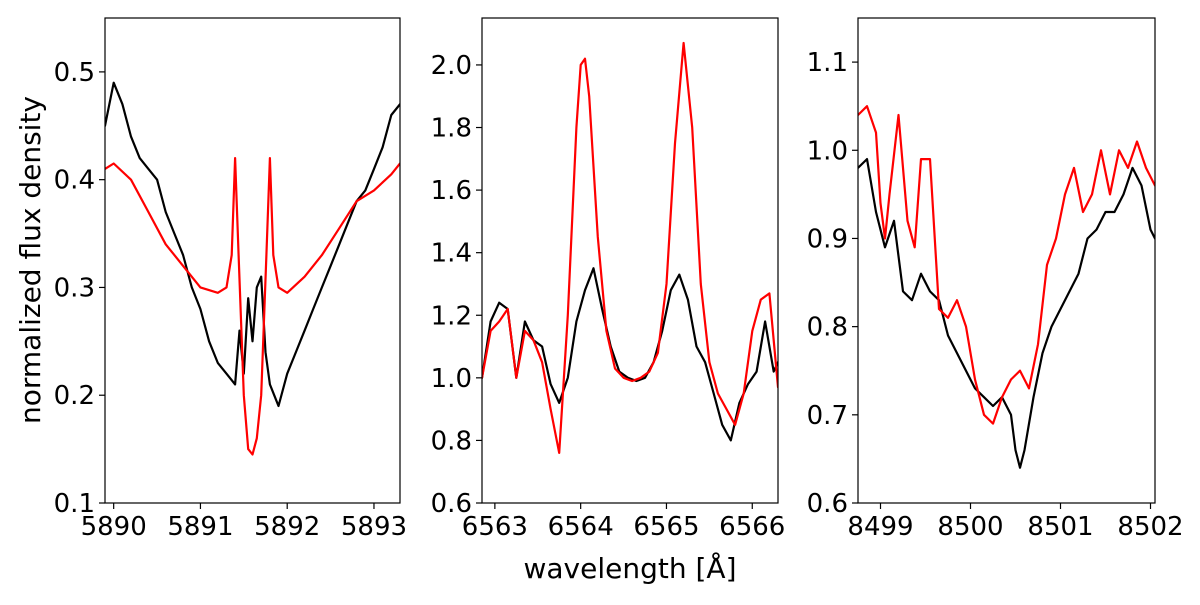 This screenshot has height=605, width=1200. Describe the element at coordinates (74, 288) in the screenshot. I see `y-tick-label: 0.3` at that location.